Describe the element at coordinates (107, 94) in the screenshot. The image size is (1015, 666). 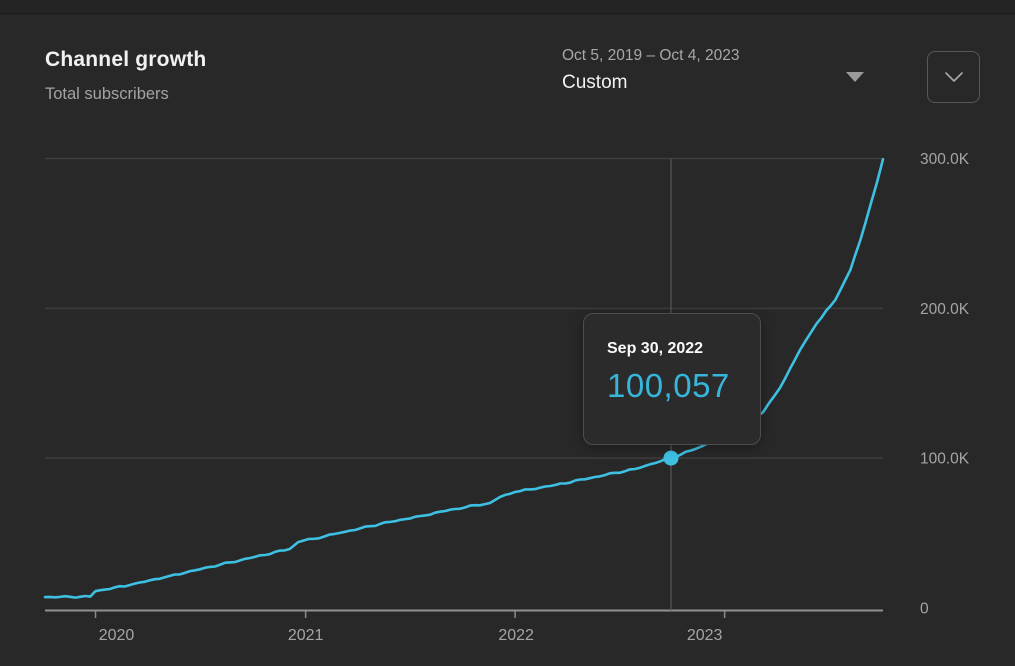
I see `chart-subtitle: Total subscribers` at that location.